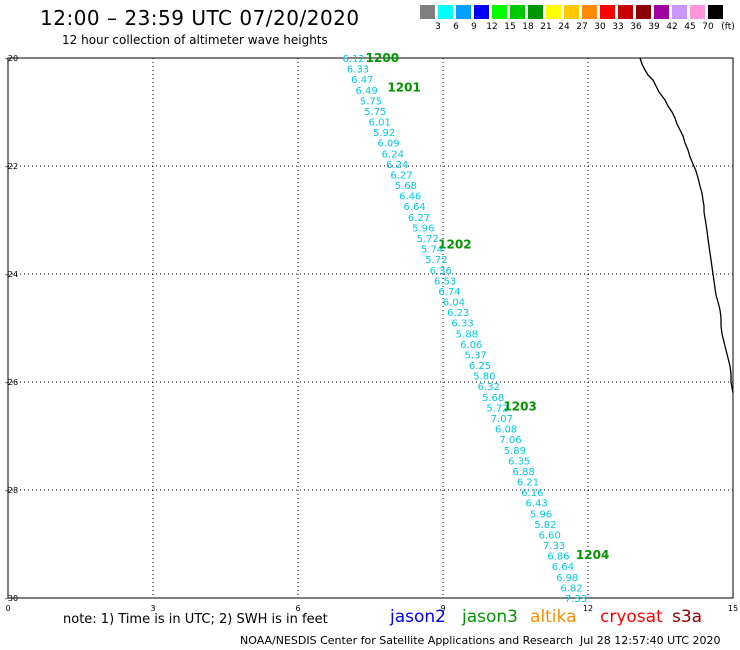 This screenshot has height=650, width=740. Describe the element at coordinates (532, 493) in the screenshot. I see `swh-value: 6.16` at that location.